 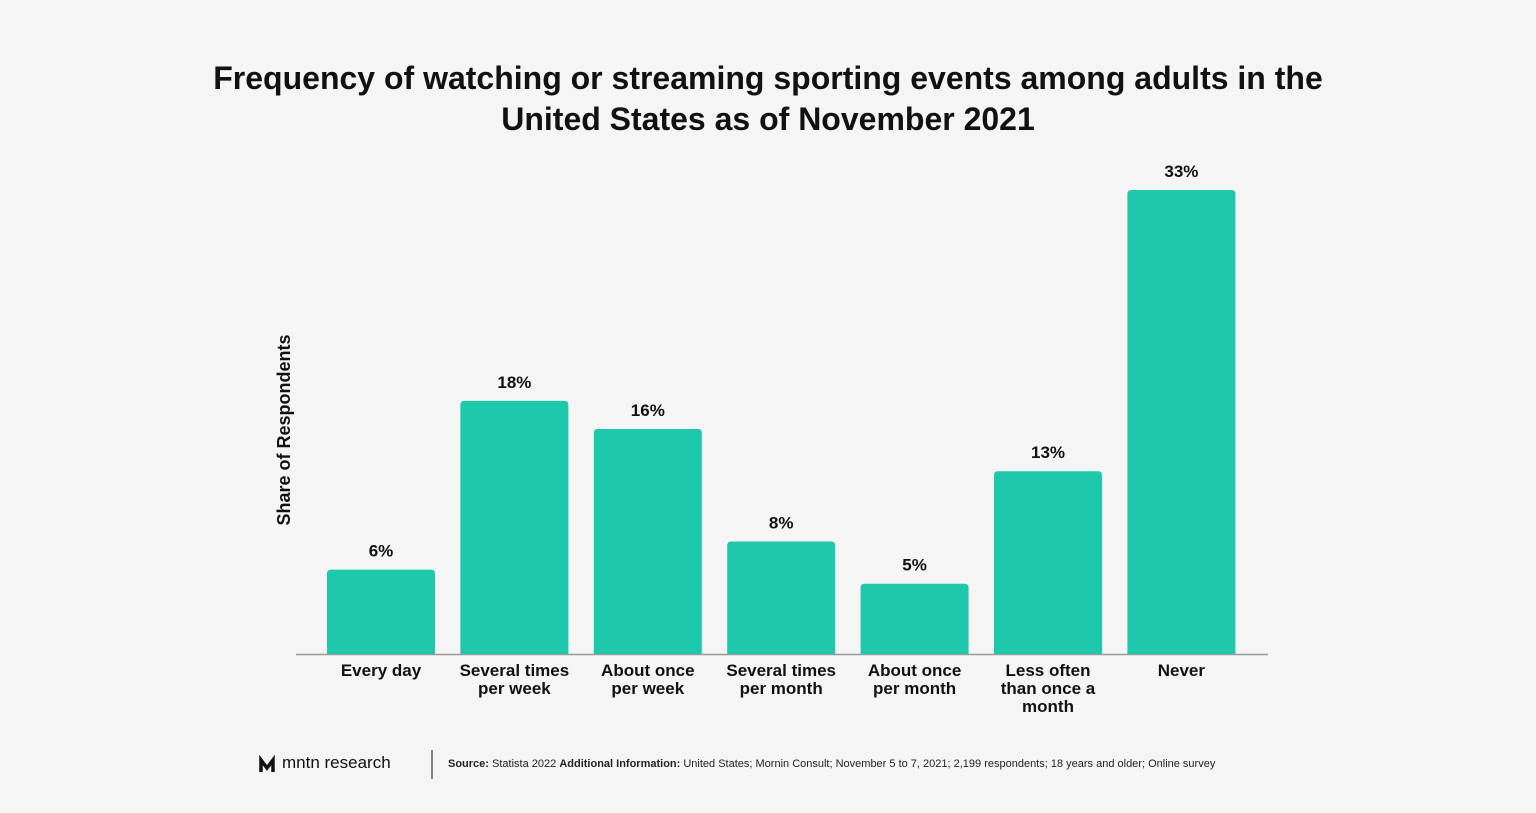 I want to click on brand-logo, so click(x=267, y=763).